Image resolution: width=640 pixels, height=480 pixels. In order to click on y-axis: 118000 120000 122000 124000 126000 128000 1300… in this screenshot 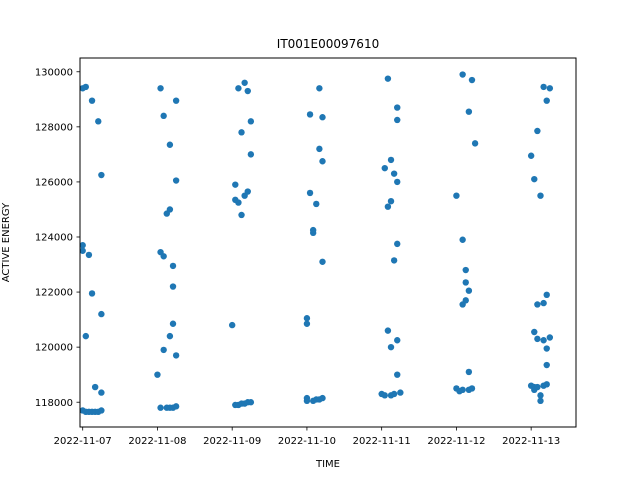, I will do `click(57, 238)`.